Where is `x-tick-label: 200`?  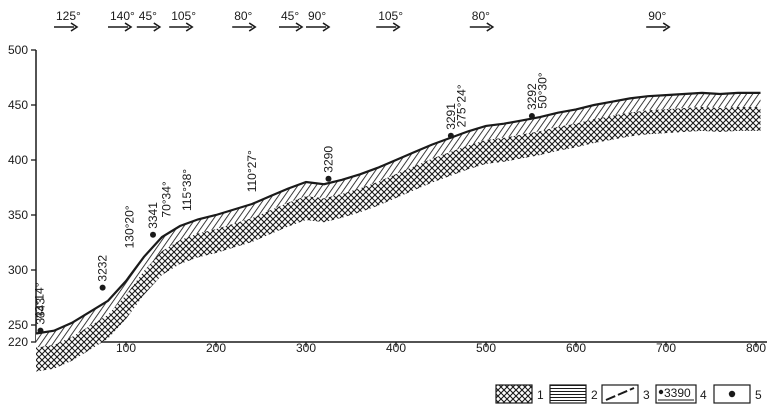
x-tick-label: 200 is located at coordinates (216, 348).